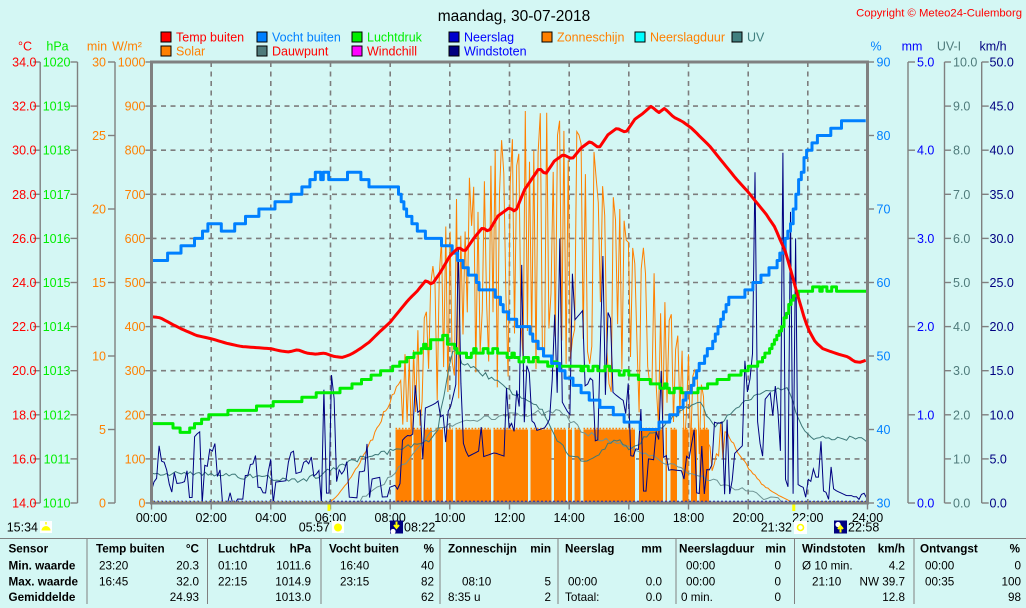 This screenshot has width=1026, height=608. What do you see at coordinates (893, 597) in the screenshot?
I see `svg-text: 12.8` at bounding box center [893, 597].